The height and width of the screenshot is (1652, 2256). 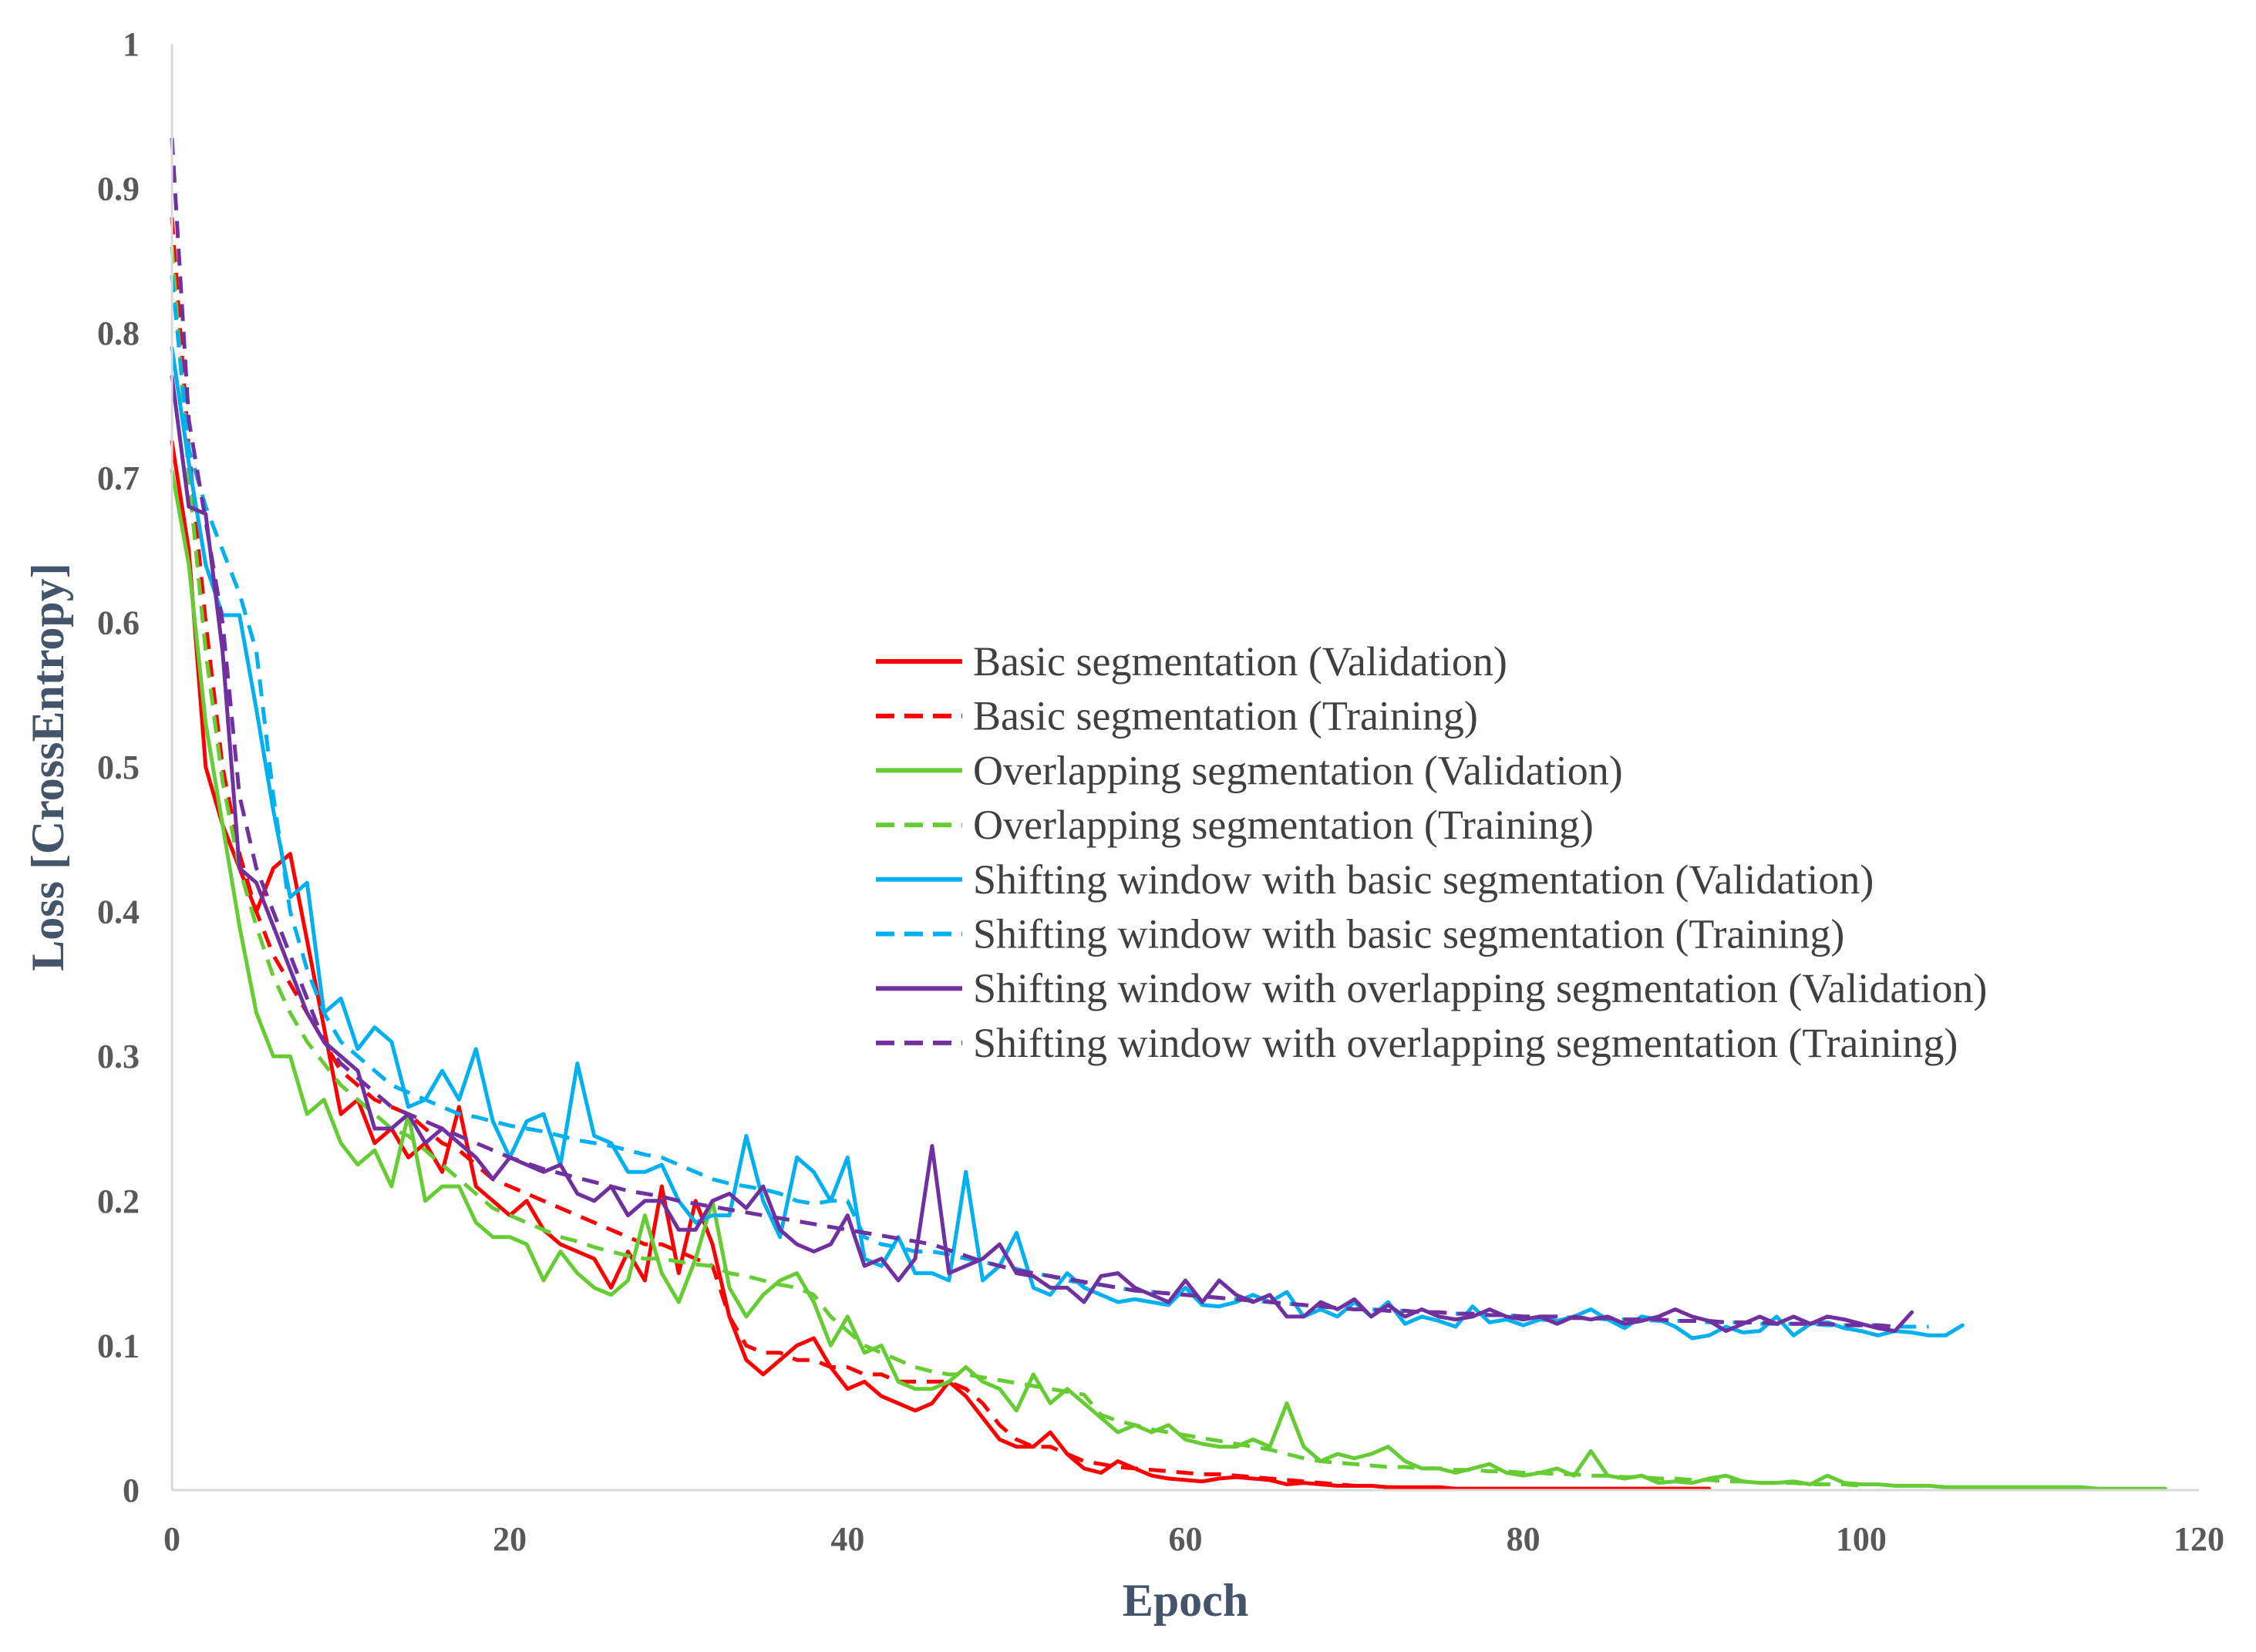 I want to click on x-tick-label: 80, so click(x=1523, y=1539).